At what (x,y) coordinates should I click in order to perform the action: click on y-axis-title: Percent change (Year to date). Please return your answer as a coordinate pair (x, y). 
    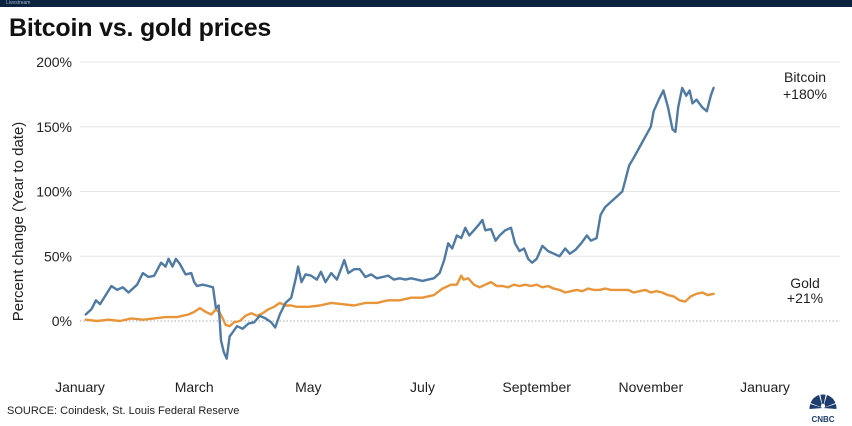
    Looking at the image, I should click on (18, 222).